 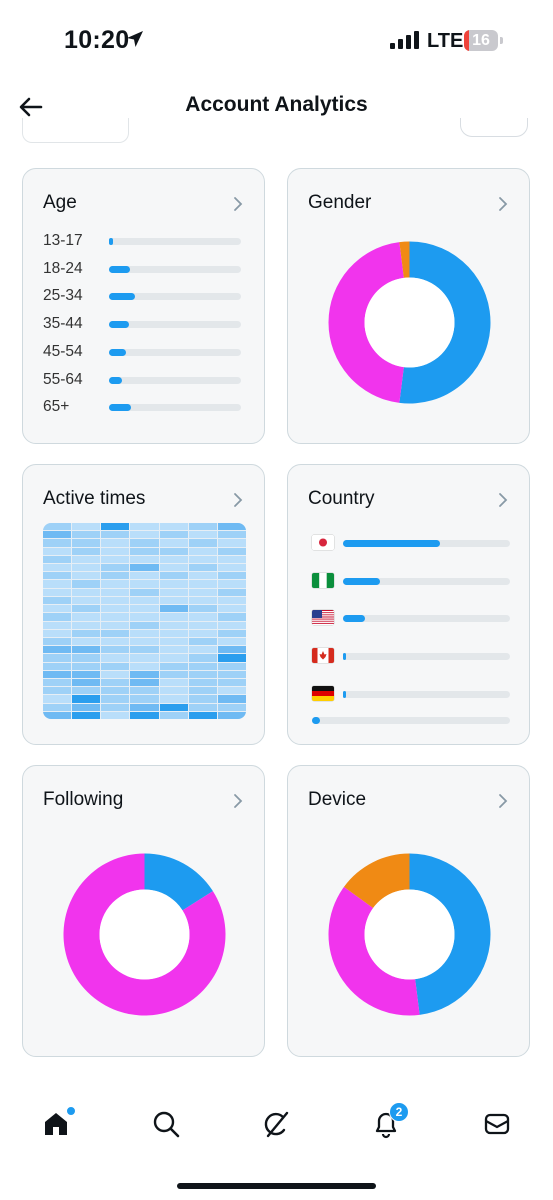 What do you see at coordinates (340, 202) in the screenshot?
I see `card-title: Gender` at bounding box center [340, 202].